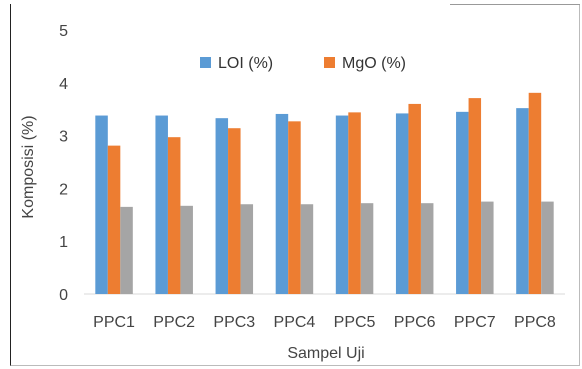 This screenshot has width=582, height=369. Describe the element at coordinates (414, 198) in the screenshot. I see `bar-series-1-ppc6` at that location.